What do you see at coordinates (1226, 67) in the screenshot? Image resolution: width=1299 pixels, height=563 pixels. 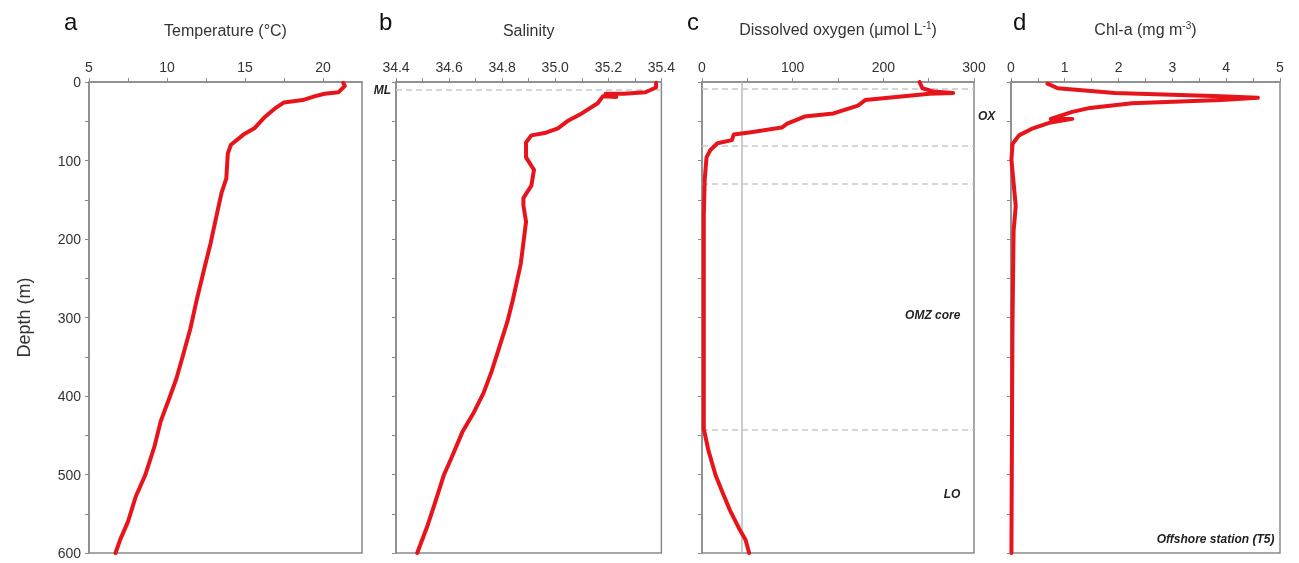 I see `x-tick-label: 4` at bounding box center [1226, 67].